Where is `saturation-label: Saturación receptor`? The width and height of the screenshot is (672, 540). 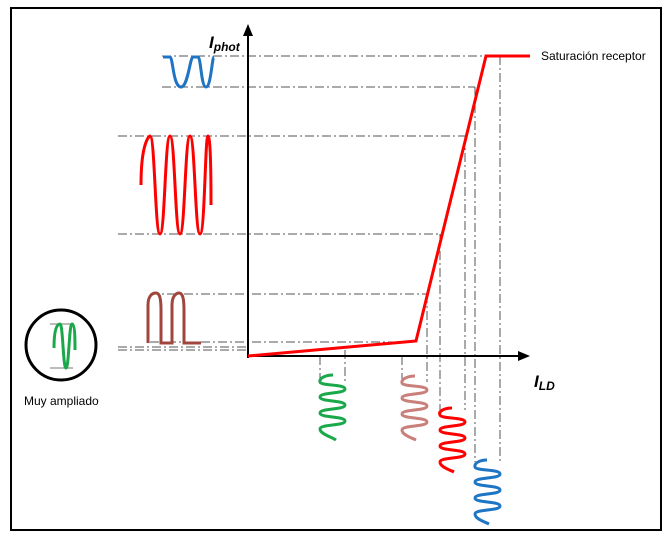 saturation-label: Saturación receptor is located at coordinates (593, 56).